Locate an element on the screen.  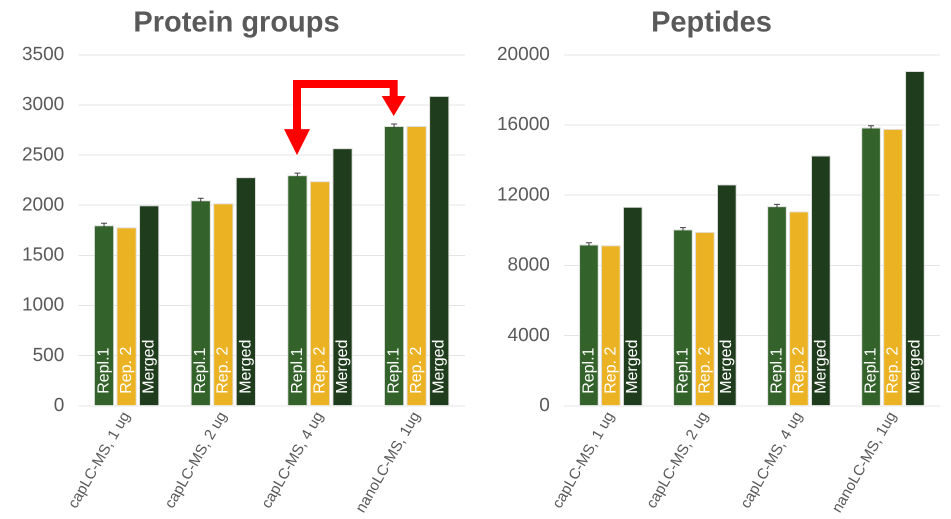
y-tick-label: 500 is located at coordinates (48, 355).